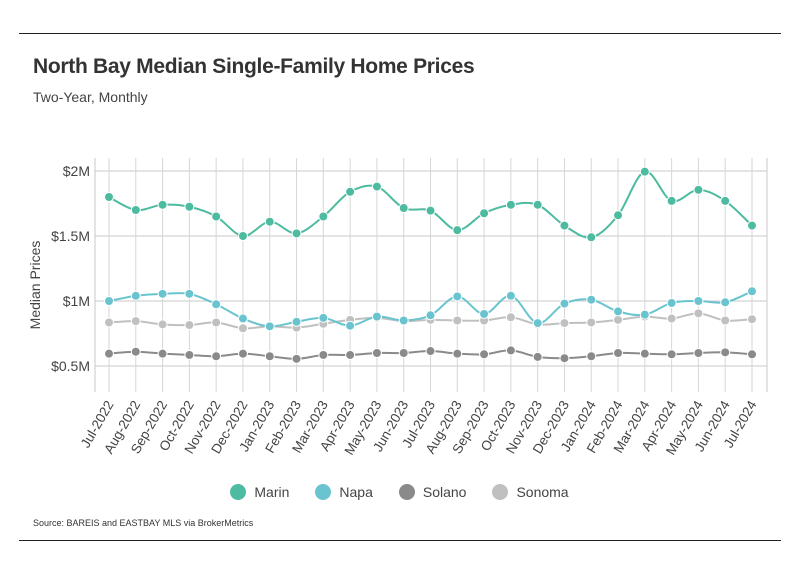 This screenshot has height=575, width=799. What do you see at coordinates (76, 171) in the screenshot?
I see `y-tick-label: $2M` at bounding box center [76, 171].